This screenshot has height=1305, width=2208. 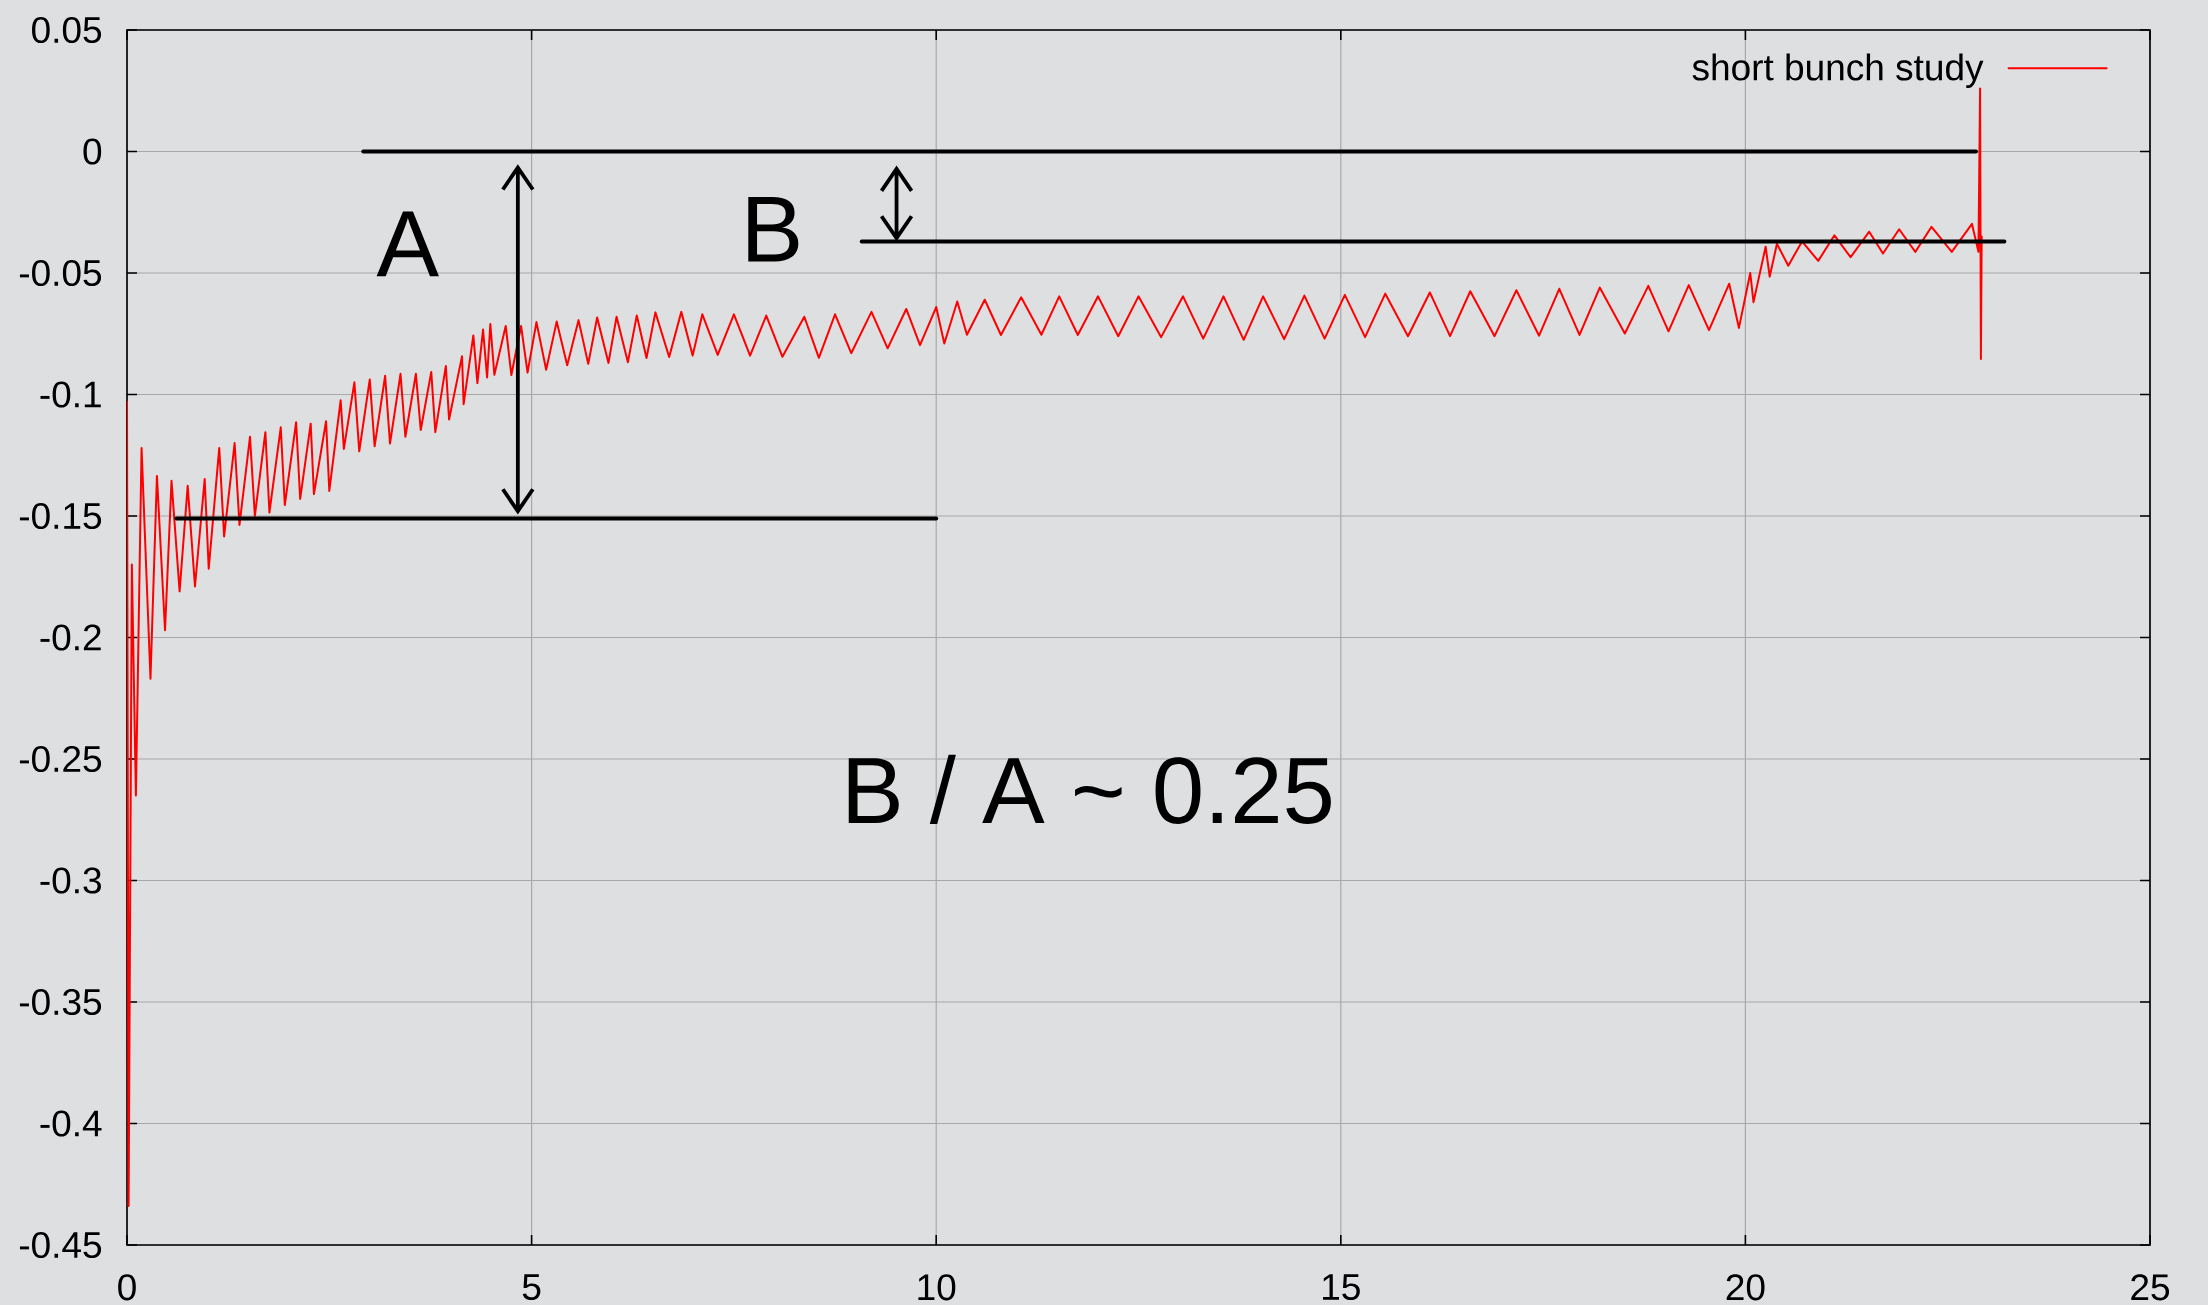 What do you see at coordinates (60, 759) in the screenshot?
I see `y-tick-label: -0.25` at bounding box center [60, 759].